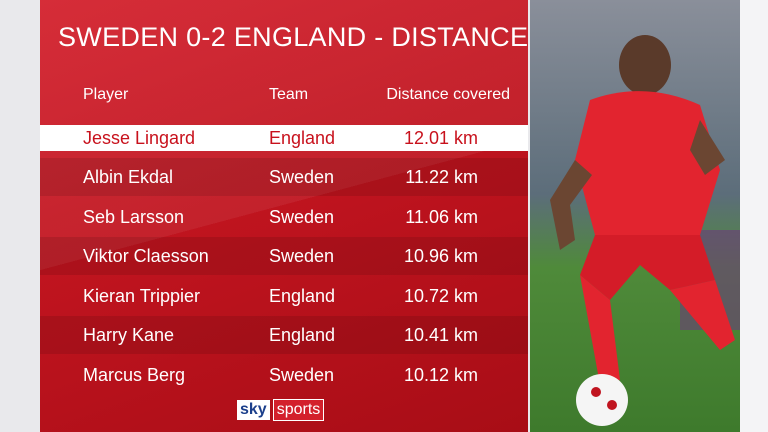  Describe the element at coordinates (129, 335) in the screenshot. I see `player-cell: Harry Kane` at that location.